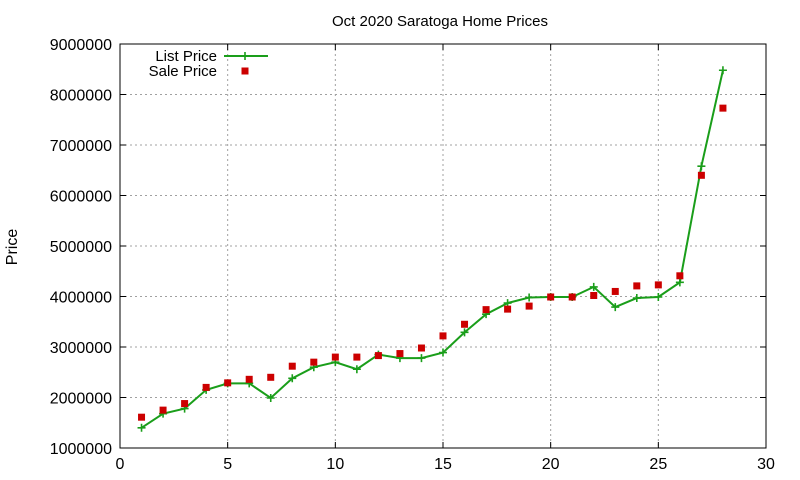 This screenshot has width=800, height=480. I want to click on legend-marker-list-price, so click(245, 56).